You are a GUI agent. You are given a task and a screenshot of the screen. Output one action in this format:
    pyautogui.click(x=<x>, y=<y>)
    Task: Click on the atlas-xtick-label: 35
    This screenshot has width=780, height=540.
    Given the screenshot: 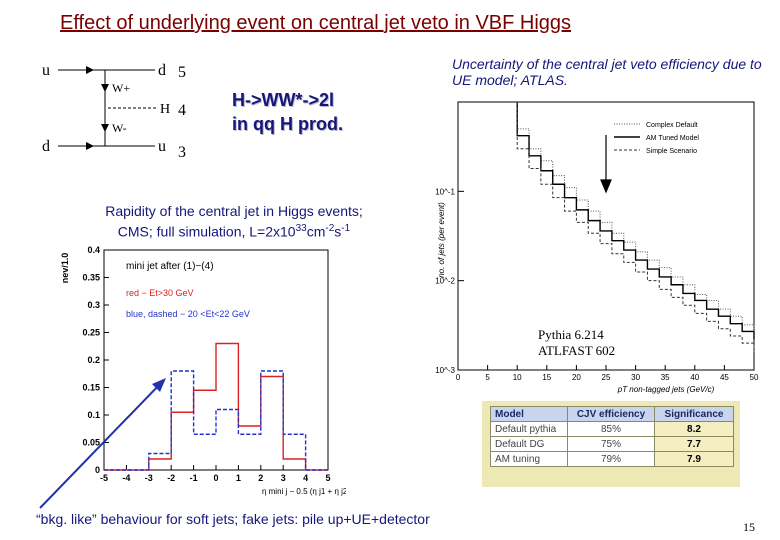 What is the action you would take?
    pyautogui.click(x=665, y=377)
    